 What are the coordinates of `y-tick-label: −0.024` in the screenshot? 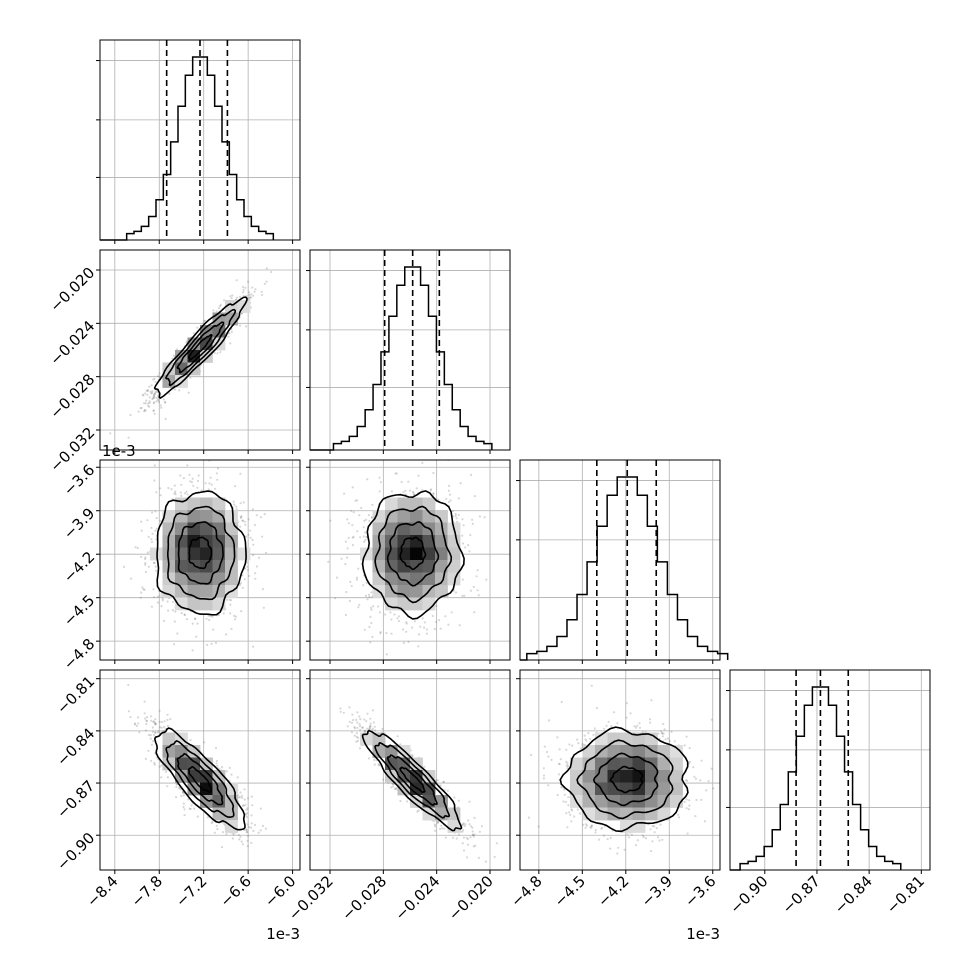 It's located at (72, 343).